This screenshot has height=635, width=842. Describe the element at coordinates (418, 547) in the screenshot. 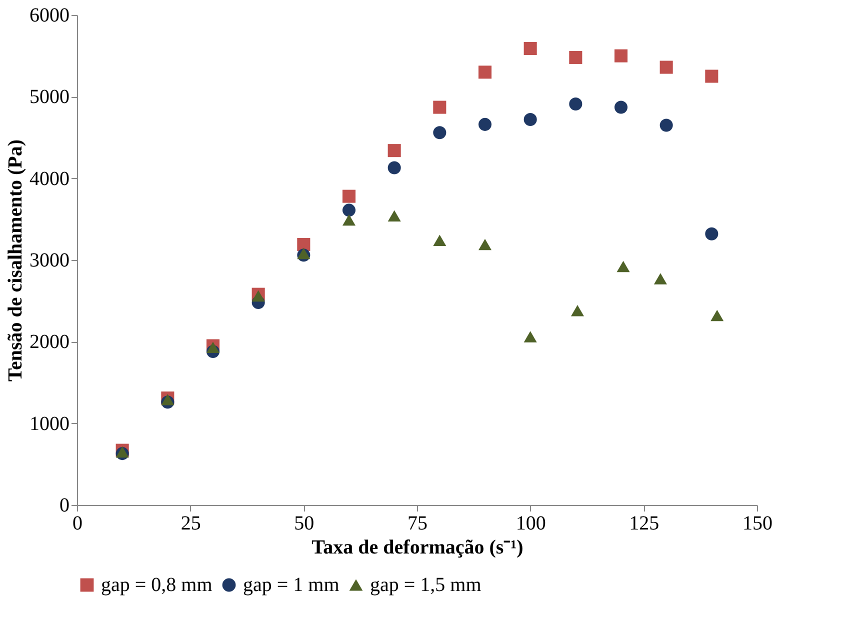

I see `x-axis-title: Taxa de deformação (s⁻¹)` at that location.